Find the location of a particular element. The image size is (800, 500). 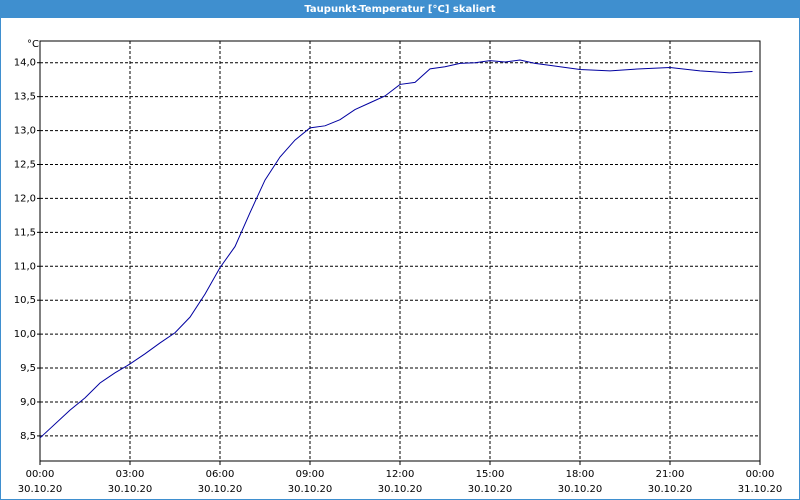

x-tick-date: 31.10.20 is located at coordinates (760, 489).